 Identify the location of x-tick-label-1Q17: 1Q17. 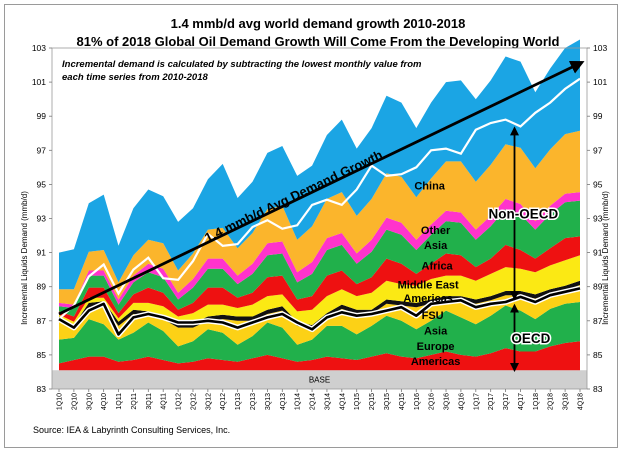
(476, 401).